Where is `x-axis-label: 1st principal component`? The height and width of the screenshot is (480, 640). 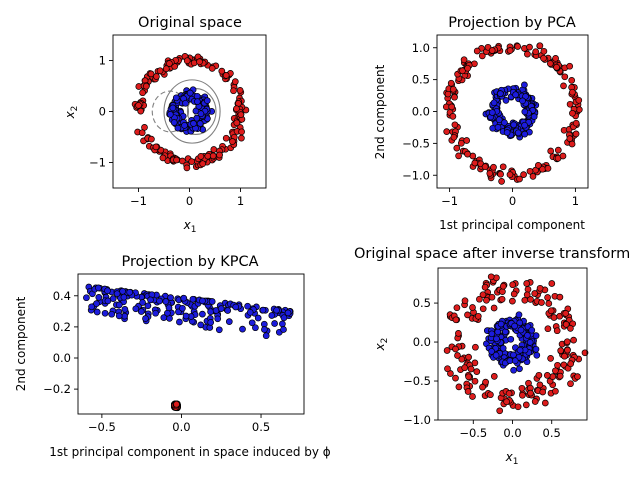 x-axis-label: 1st principal component is located at coordinates (512, 225).